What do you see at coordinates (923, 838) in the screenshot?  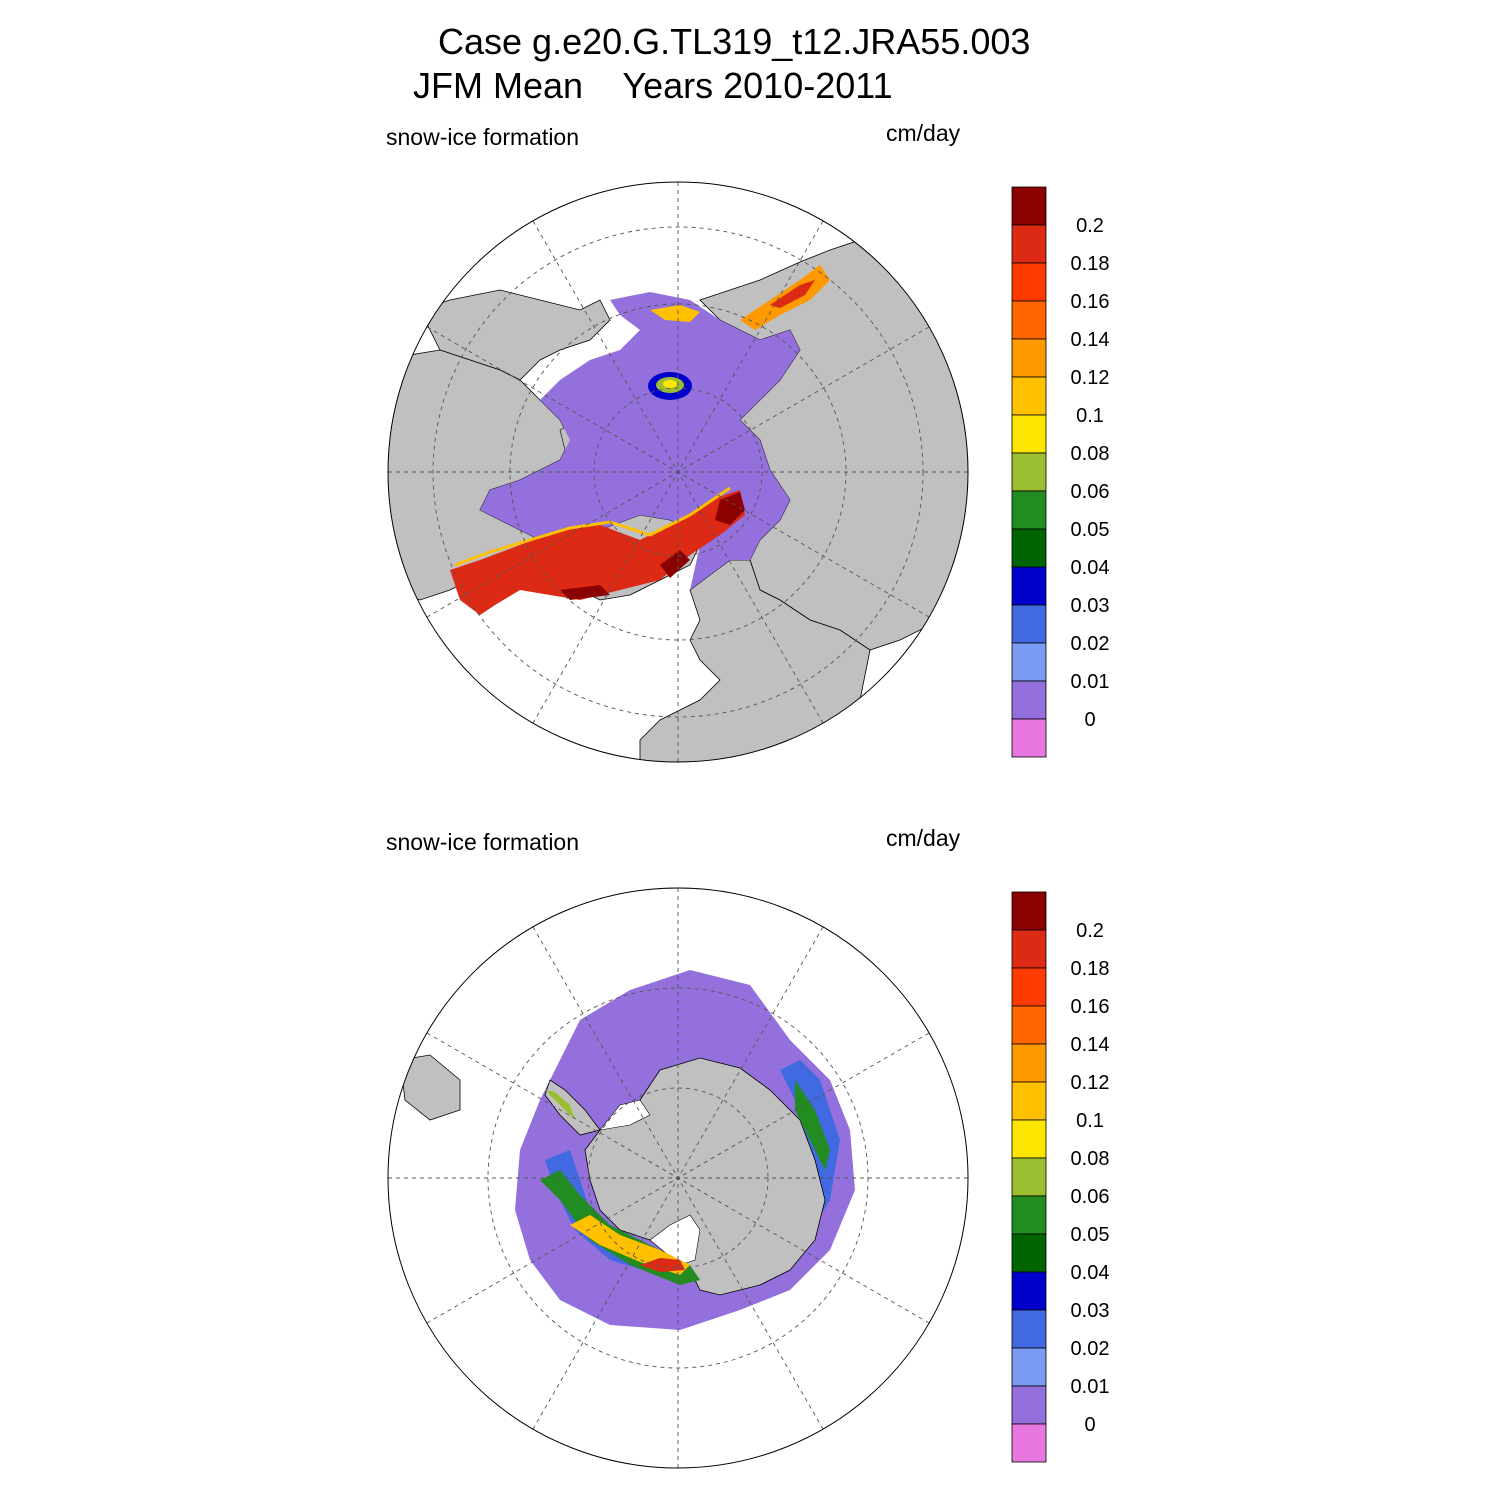 I see `south-panel-units-label: cm/day` at bounding box center [923, 838].